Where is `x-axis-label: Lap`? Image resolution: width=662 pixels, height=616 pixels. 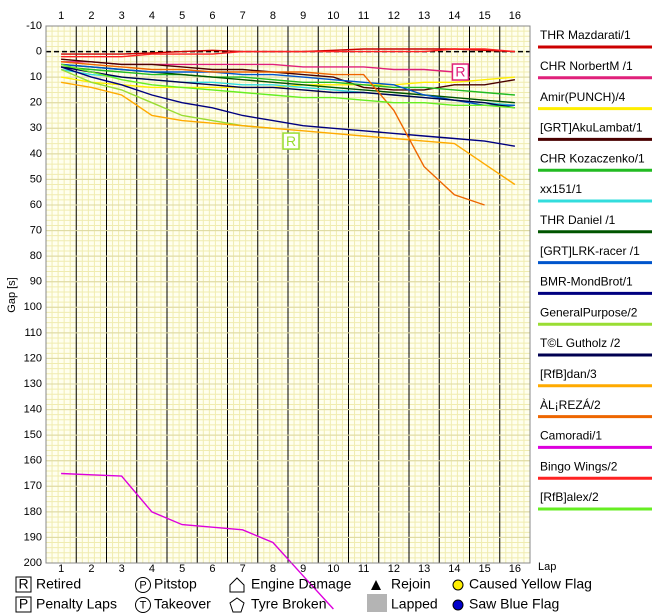 x-axis-label: Lap is located at coordinates (547, 567).